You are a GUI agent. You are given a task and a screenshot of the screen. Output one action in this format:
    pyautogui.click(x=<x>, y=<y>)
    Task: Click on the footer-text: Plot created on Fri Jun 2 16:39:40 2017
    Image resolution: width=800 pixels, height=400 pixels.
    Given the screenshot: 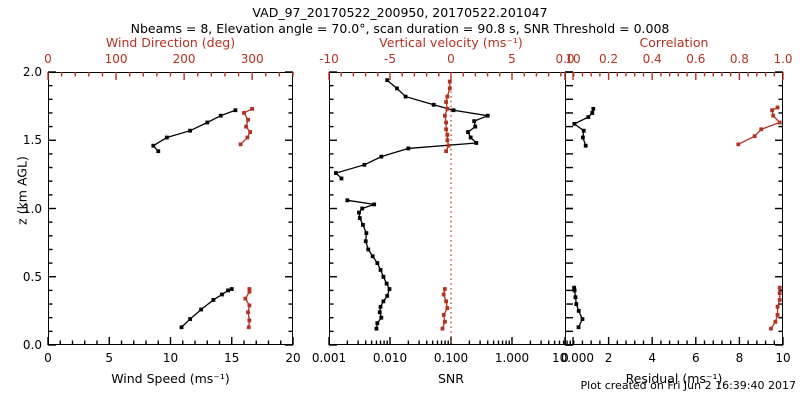 What is the action you would take?
    pyautogui.click(x=688, y=385)
    